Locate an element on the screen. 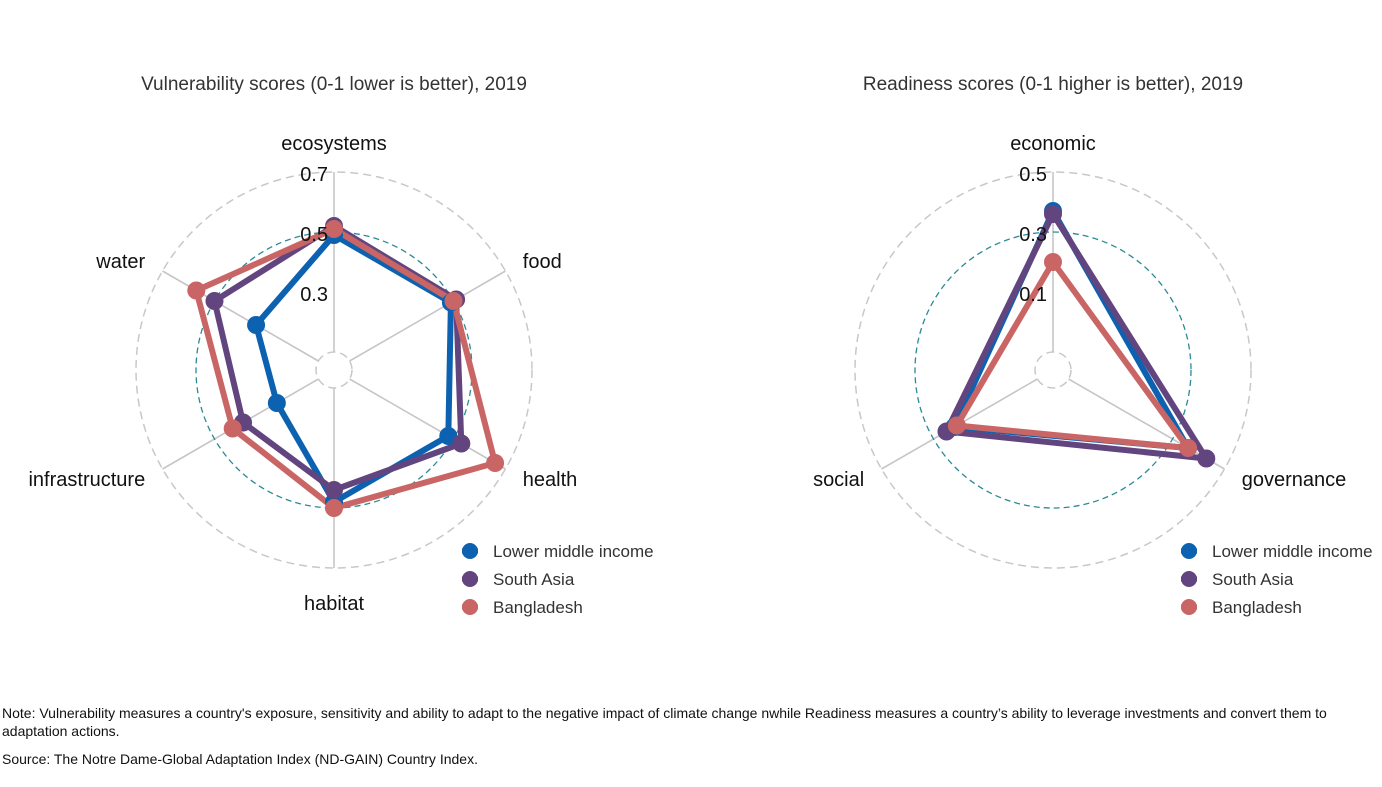 The width and height of the screenshot is (1382, 787). axis-label-economic: economic is located at coordinates (1053, 144).